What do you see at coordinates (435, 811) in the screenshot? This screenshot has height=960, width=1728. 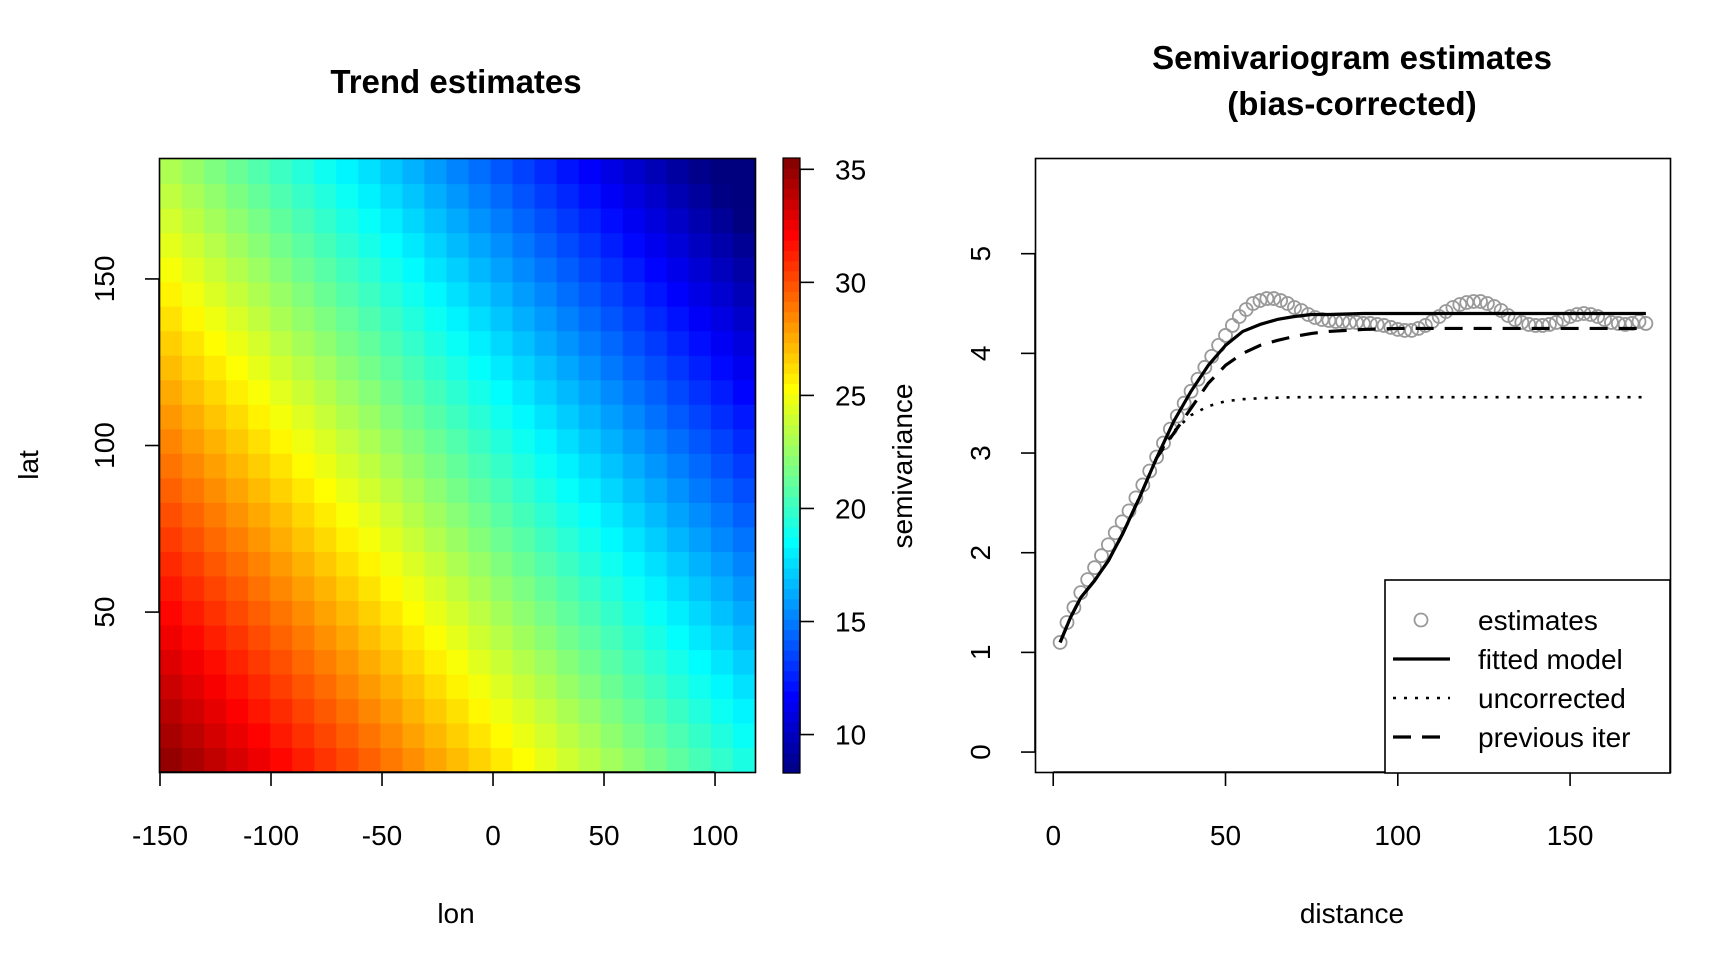 I see `heatmap-x-axis: -150 -100 -50 0 50 100` at bounding box center [435, 811].